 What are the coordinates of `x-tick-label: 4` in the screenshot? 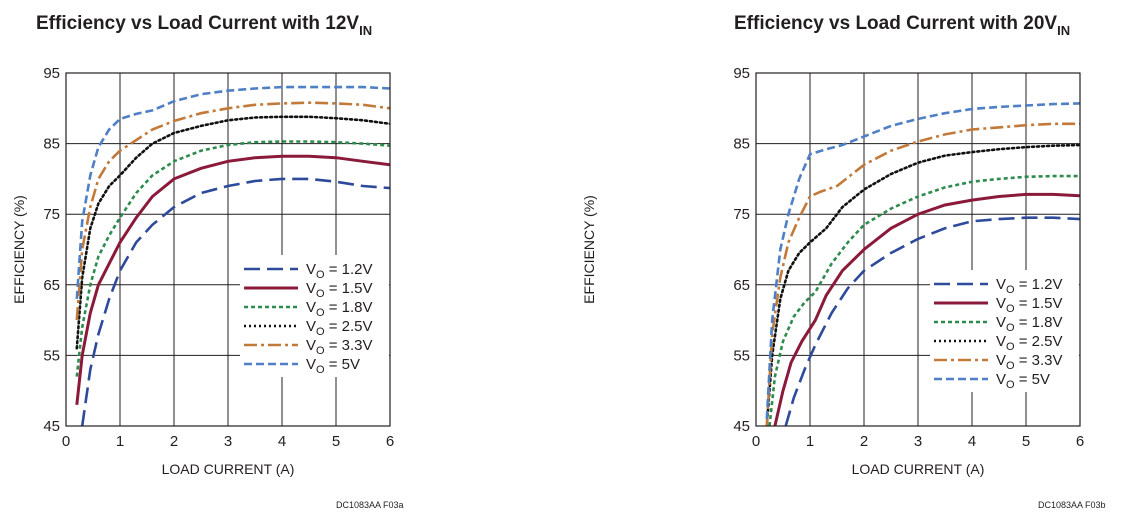 It's located at (282, 441).